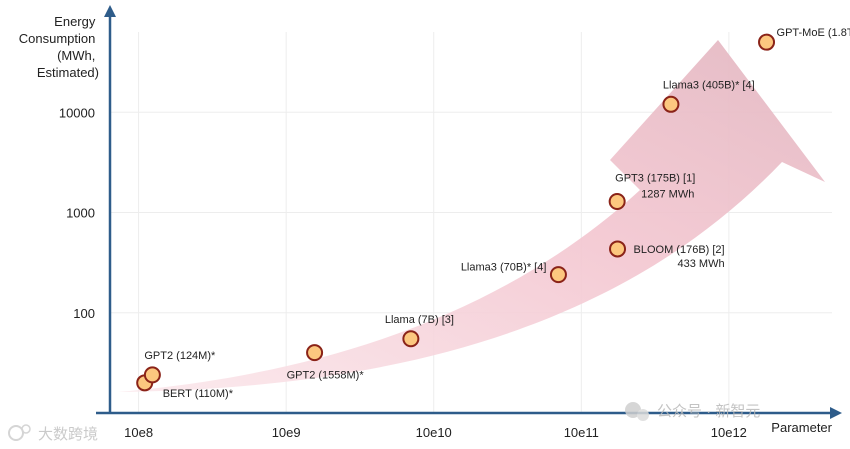 The image size is (850, 449). What do you see at coordinates (581, 432) in the screenshot?
I see `x-tick-label: 10e11` at bounding box center [581, 432].